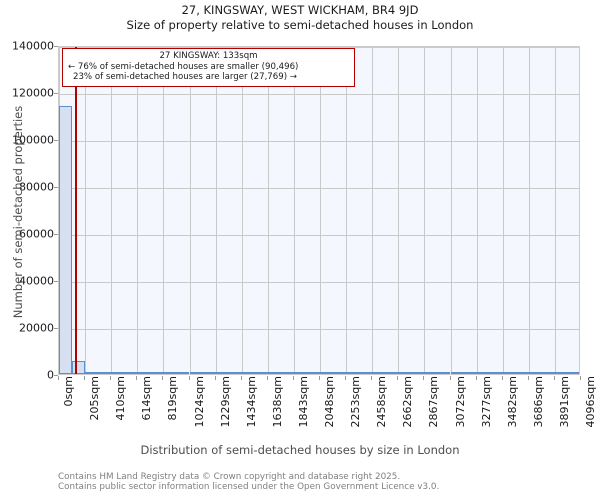 The height and width of the screenshot is (500, 600). What do you see at coordinates (303, 402) in the screenshot?
I see `x-tick-label: 1843sqm` at bounding box center [303, 402].